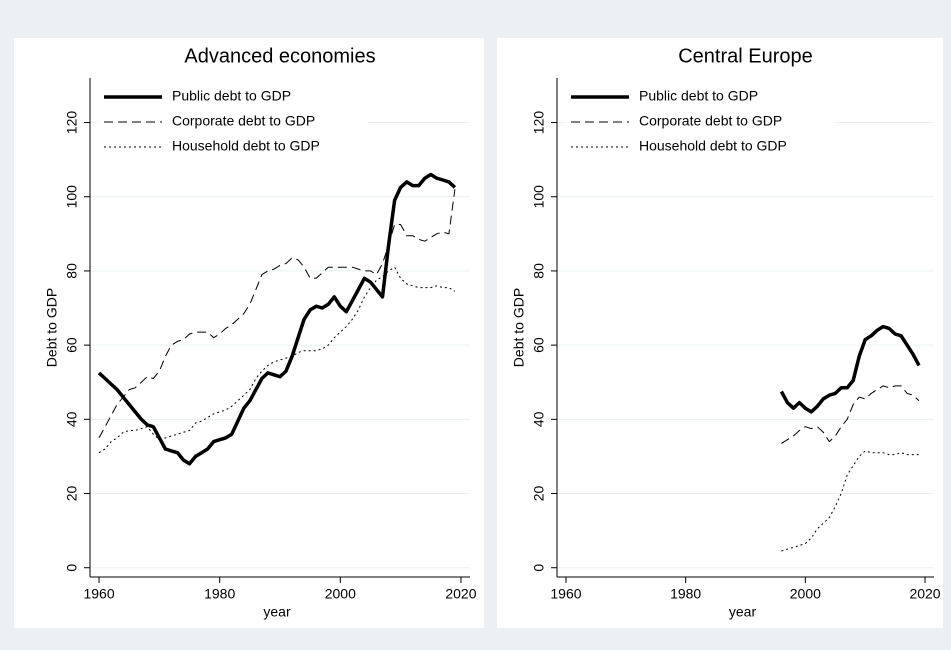 Image resolution: width=951 pixels, height=650 pixels. What do you see at coordinates (745, 56) in the screenshot?
I see `panel-title: Central Europe` at bounding box center [745, 56].